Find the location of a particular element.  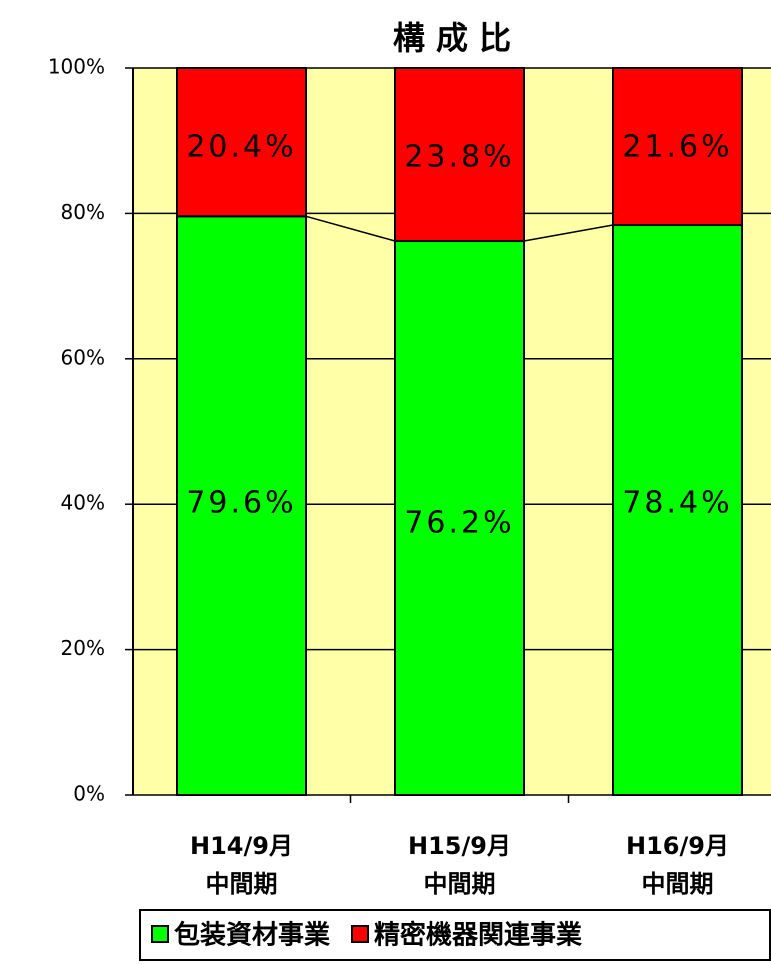

data-label: 23.8% is located at coordinates (459, 157).